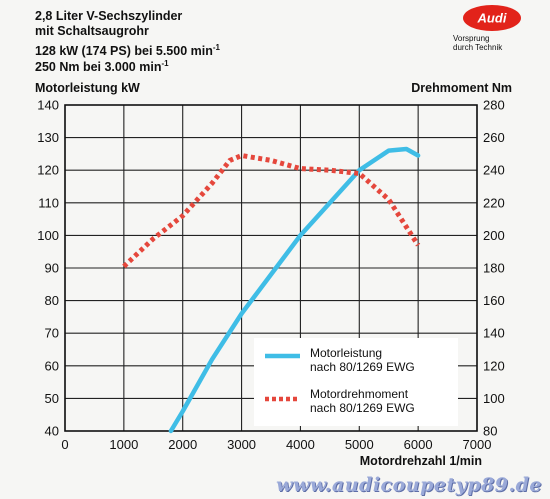 Image resolution: width=550 pixels, height=499 pixels. I want to click on audi-logo: Audi, so click(492, 18).